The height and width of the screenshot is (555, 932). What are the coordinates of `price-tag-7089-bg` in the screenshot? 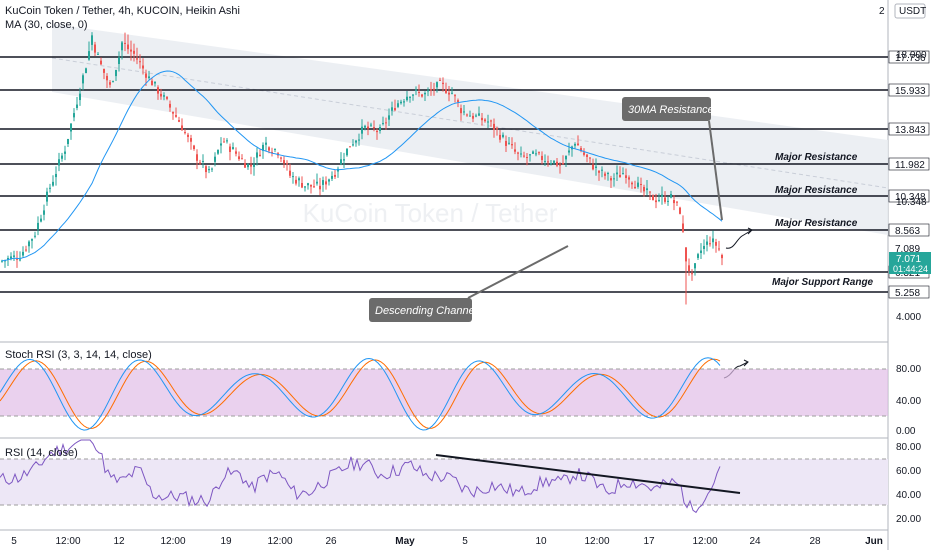 It's located at (908, 248).